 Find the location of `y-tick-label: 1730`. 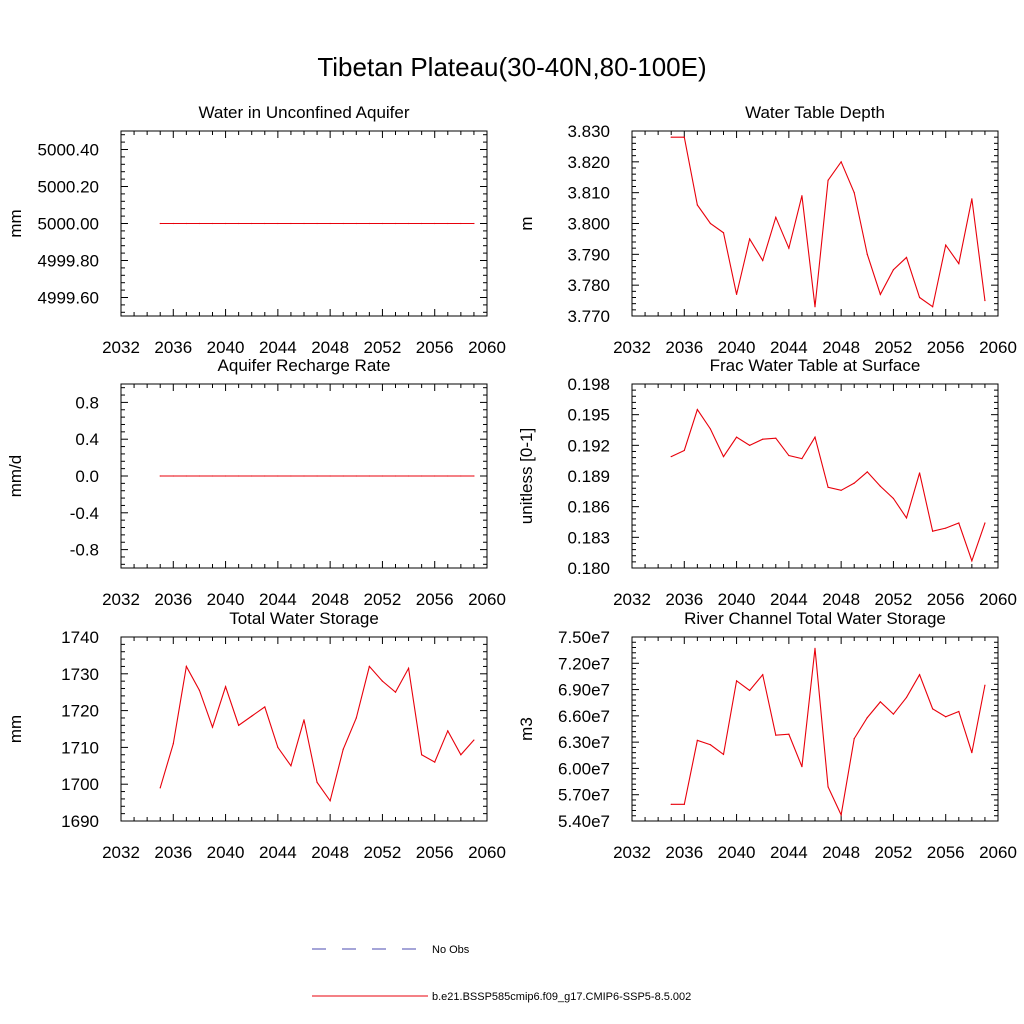

y-tick-label: 1730 is located at coordinates (80, 674).